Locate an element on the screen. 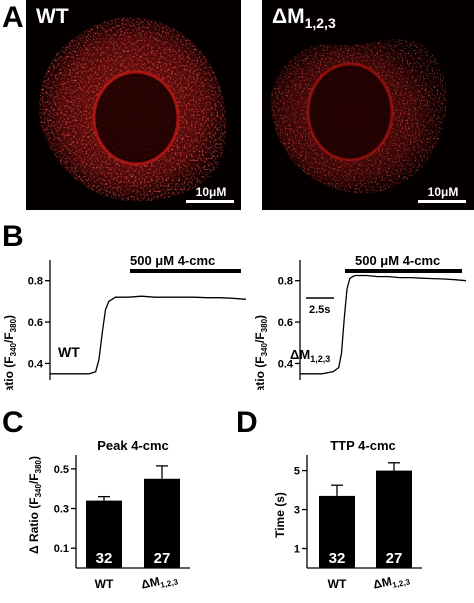 The image size is (474, 603). micrograph-dm-label-main: ΔM is located at coordinates (288, 16).